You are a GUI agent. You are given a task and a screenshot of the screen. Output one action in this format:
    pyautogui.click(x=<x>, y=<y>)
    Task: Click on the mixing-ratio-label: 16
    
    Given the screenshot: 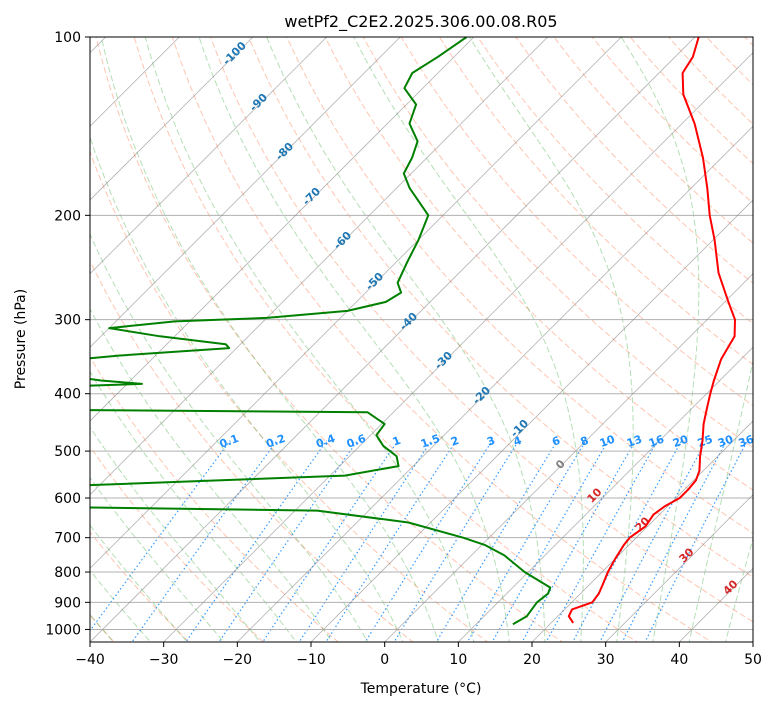 What is the action you would take?
    pyautogui.click(x=656, y=441)
    